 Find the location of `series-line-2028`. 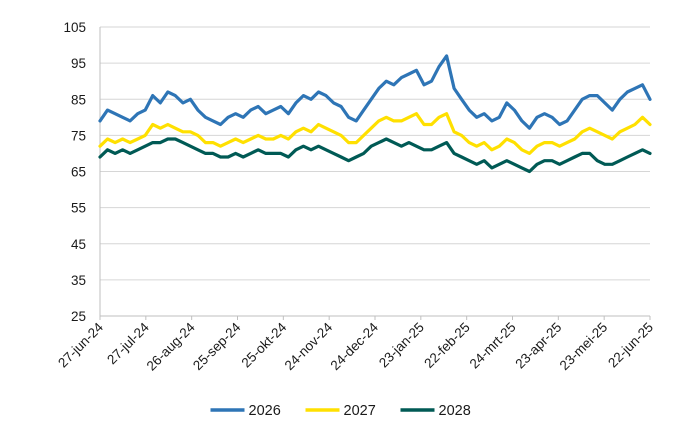

series-line-2028 is located at coordinates (375, 155).